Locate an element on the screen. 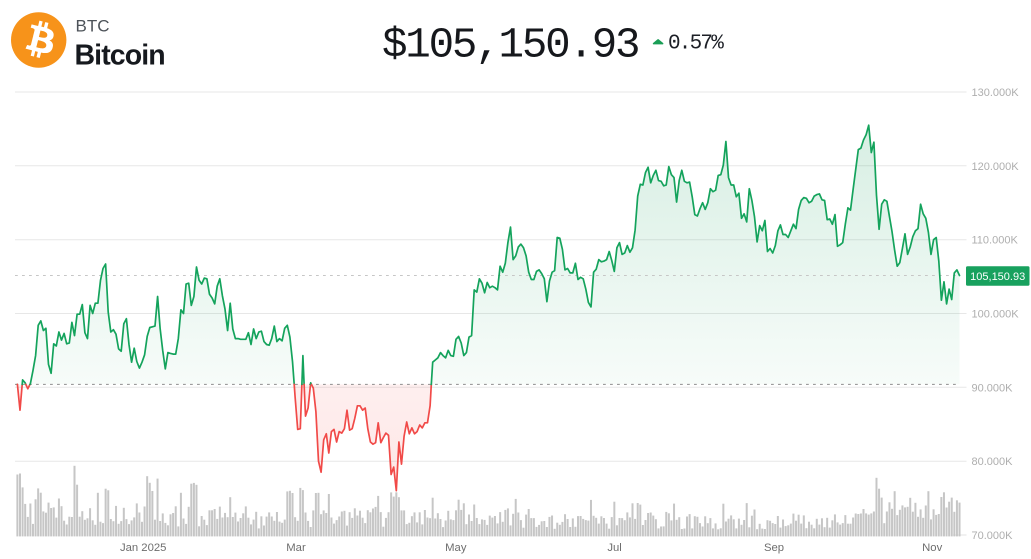 Image resolution: width=1031 pixels, height=559 pixels. svg-text: 0.57% is located at coordinates (696, 44).